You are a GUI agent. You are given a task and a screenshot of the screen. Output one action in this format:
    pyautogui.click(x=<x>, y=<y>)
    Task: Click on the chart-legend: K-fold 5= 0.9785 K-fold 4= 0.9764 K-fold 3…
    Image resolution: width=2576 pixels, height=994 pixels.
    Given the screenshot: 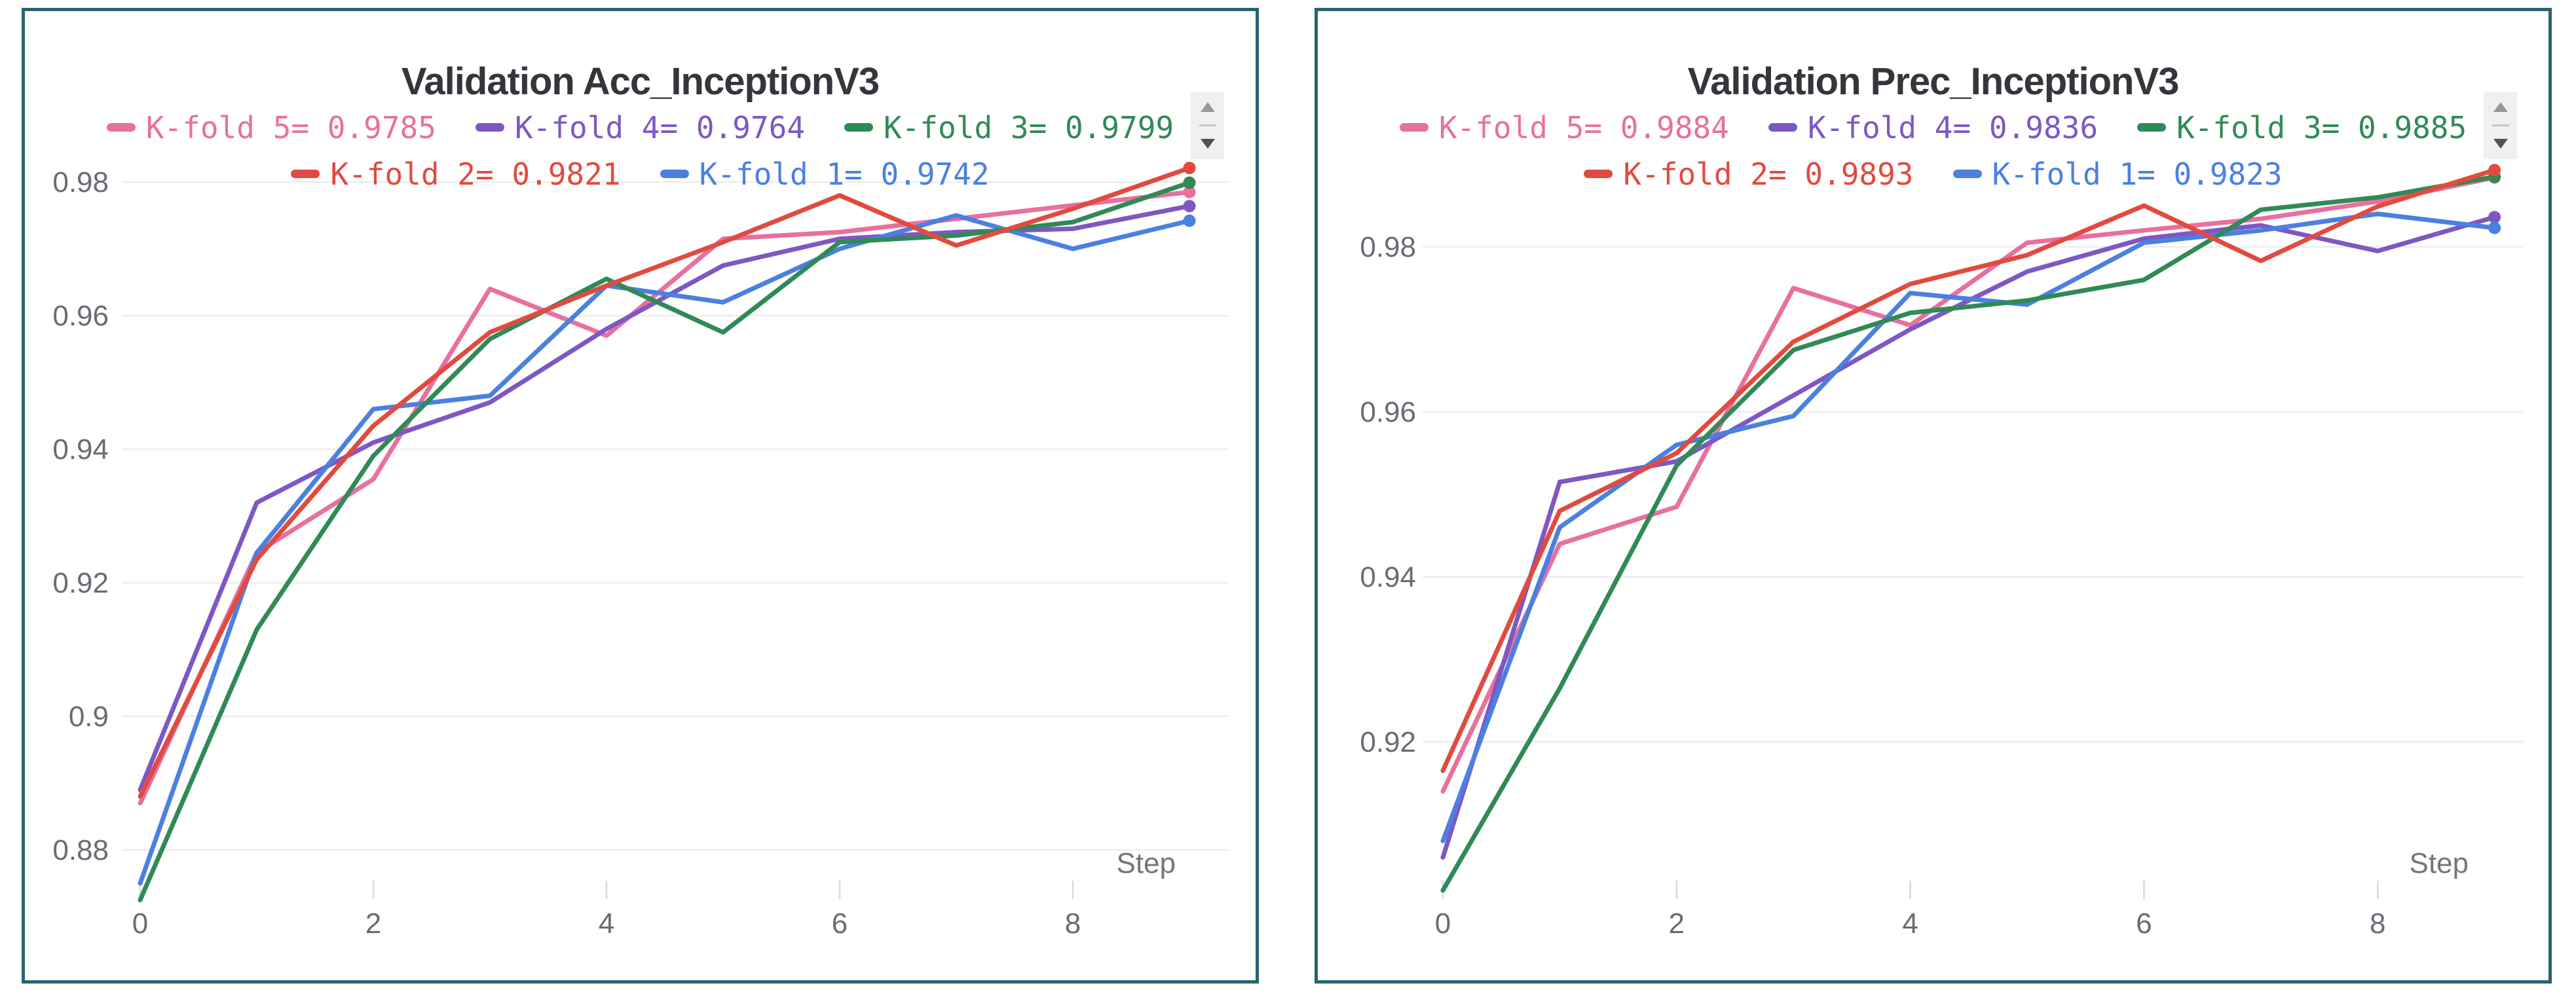 What is the action you would take?
    pyautogui.click(x=640, y=150)
    